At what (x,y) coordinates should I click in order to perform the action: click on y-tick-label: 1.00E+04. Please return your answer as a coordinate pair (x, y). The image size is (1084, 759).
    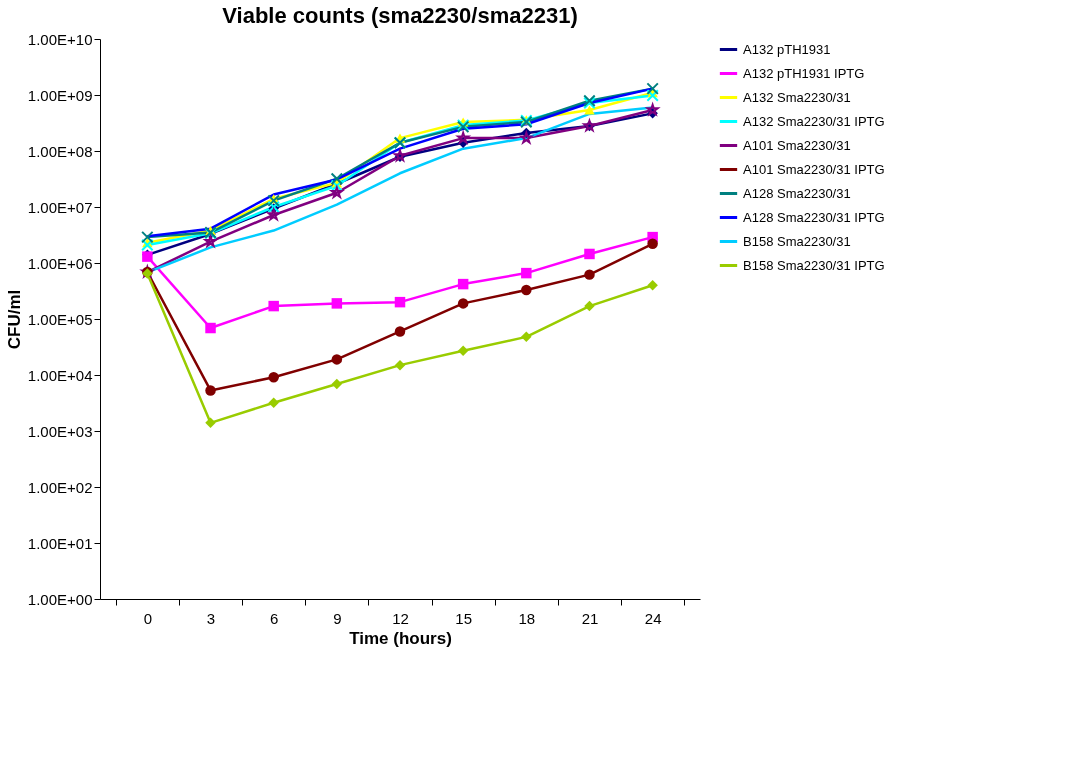
    Looking at the image, I should click on (60, 375).